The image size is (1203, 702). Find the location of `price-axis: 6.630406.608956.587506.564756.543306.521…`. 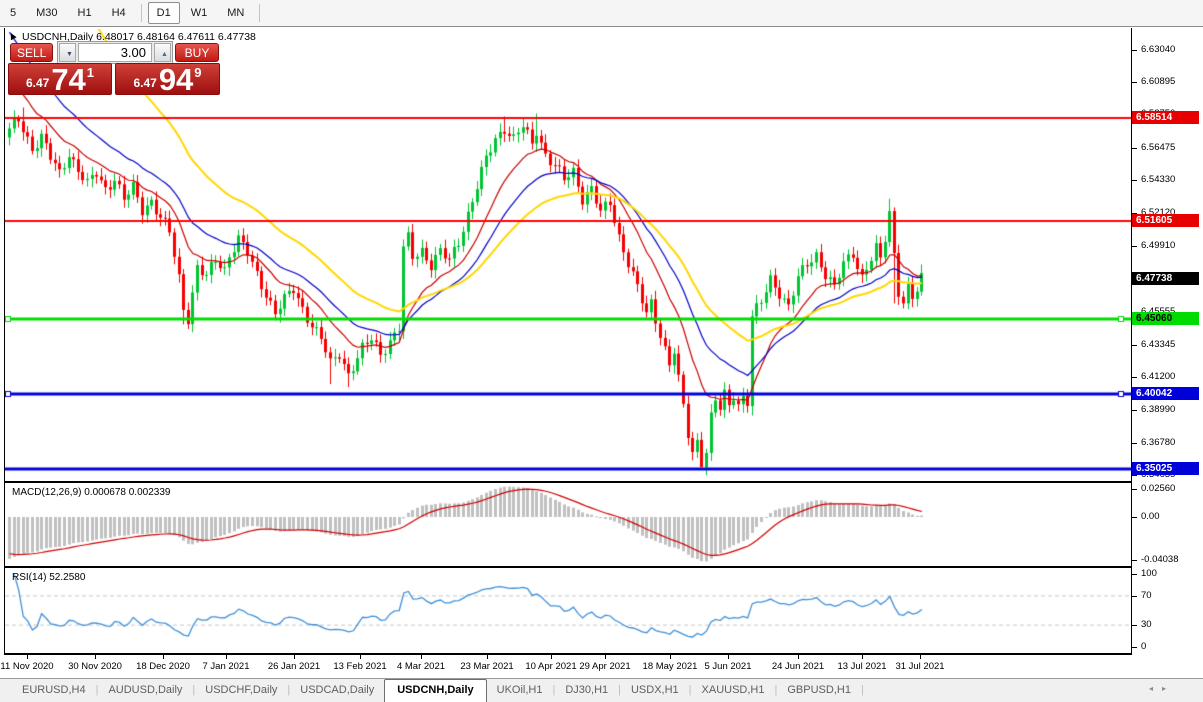

price-axis: 6.630406.608956.587506.564756.543306.521… is located at coordinates (1167, 341).